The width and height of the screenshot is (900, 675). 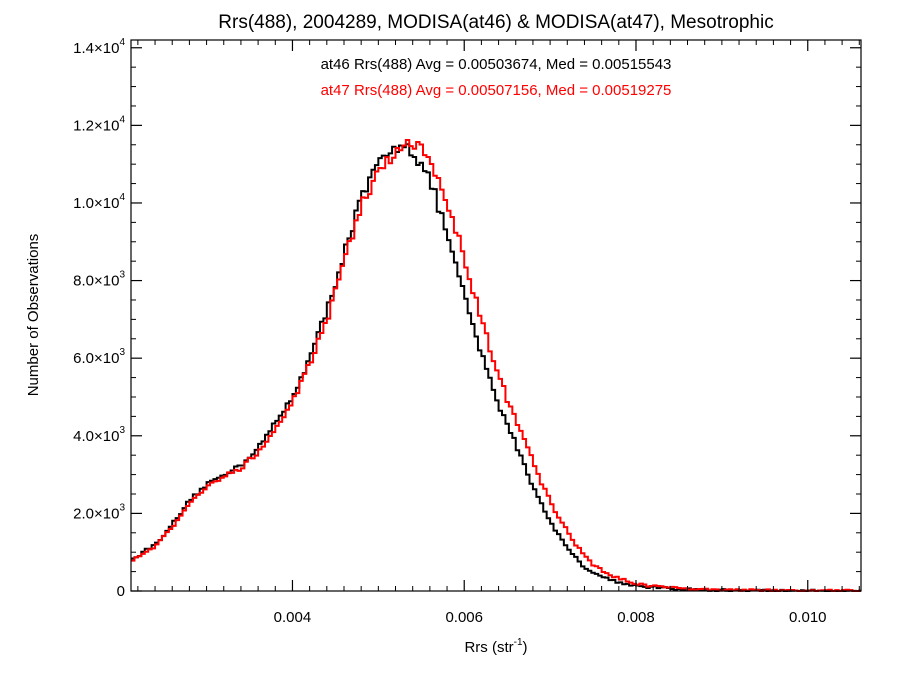 I want to click on x-axis-label: Rrs (str-1), so click(x=495, y=646).